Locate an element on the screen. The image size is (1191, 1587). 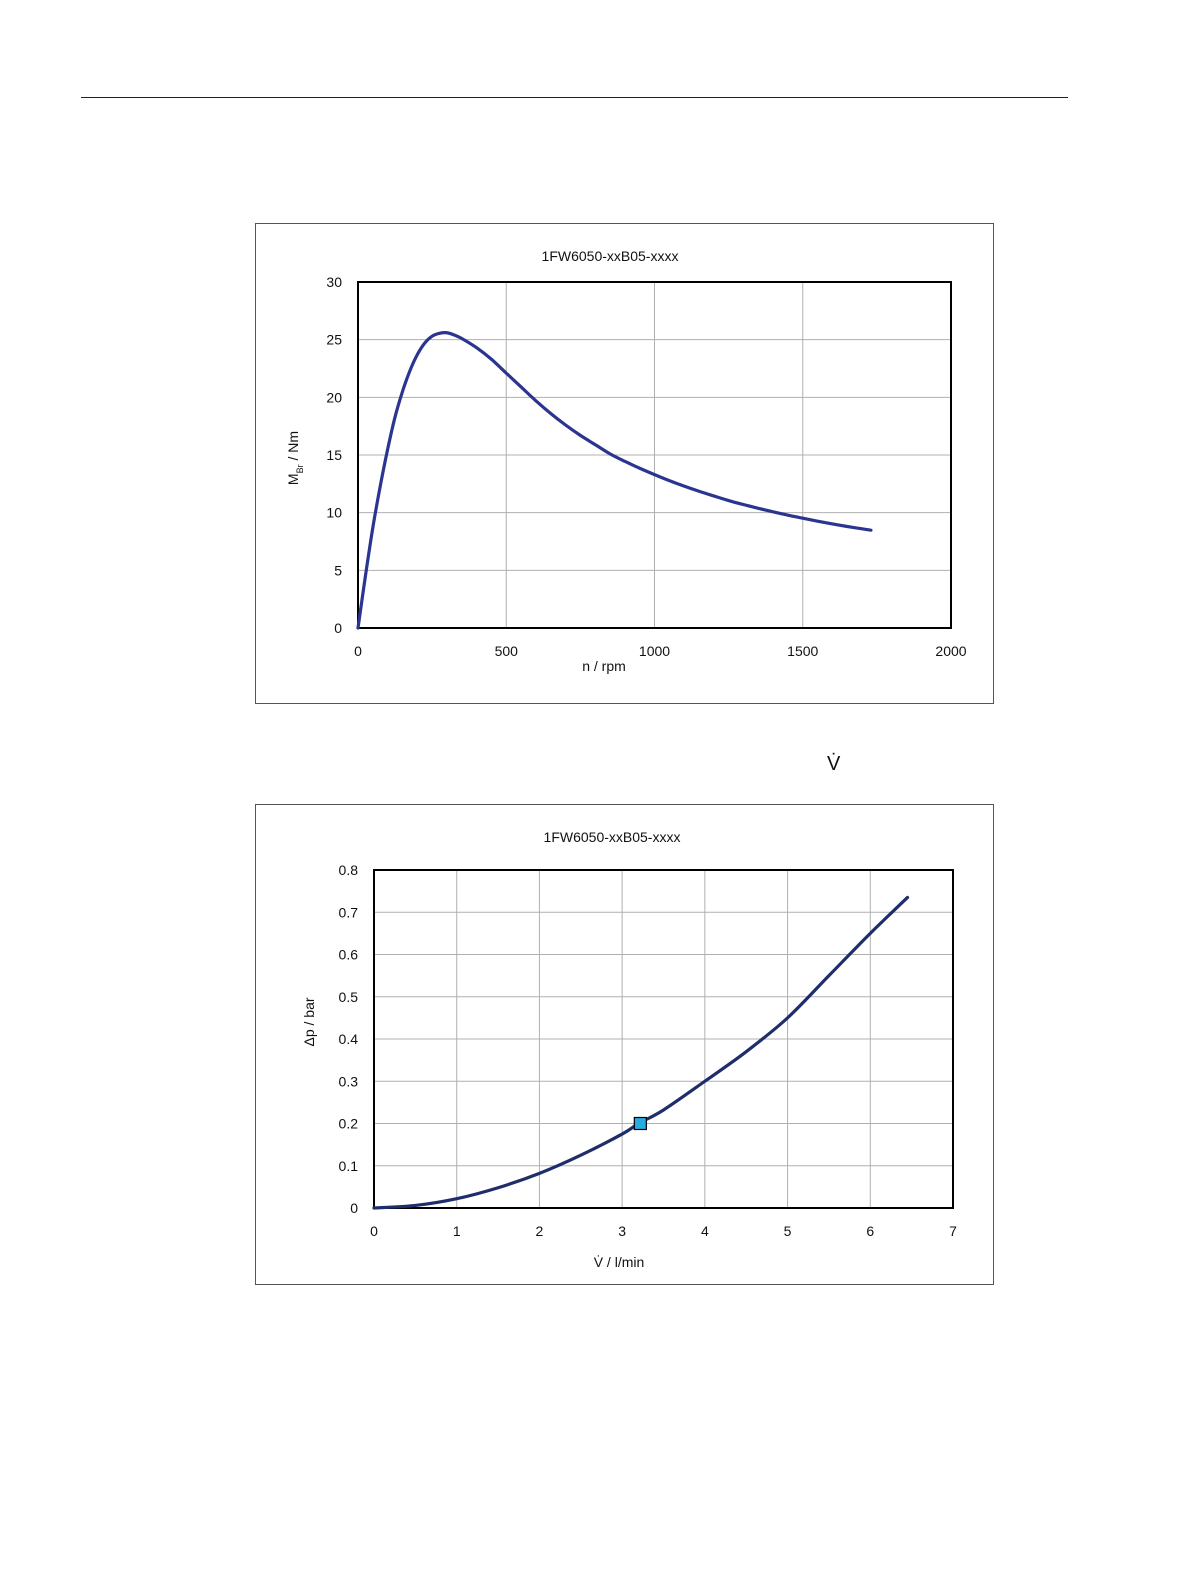
y-tick-label: 0.2 is located at coordinates (349, 1124).